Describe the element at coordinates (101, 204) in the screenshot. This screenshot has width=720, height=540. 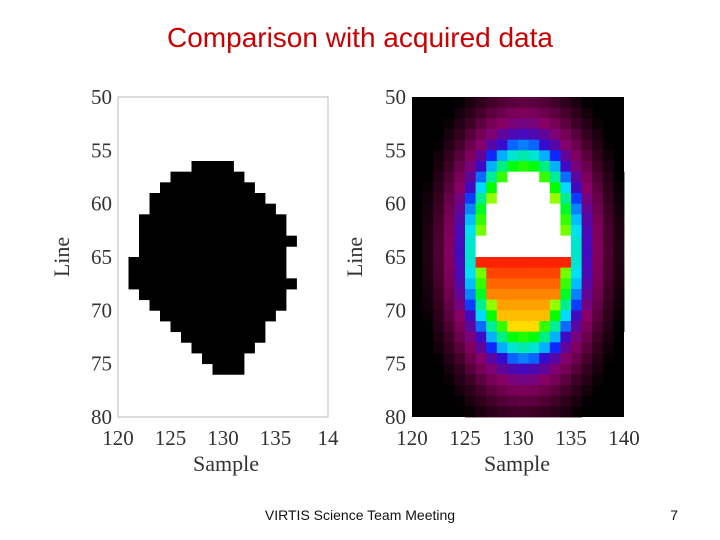
I see `mask-y-tick-label: 60` at that location.